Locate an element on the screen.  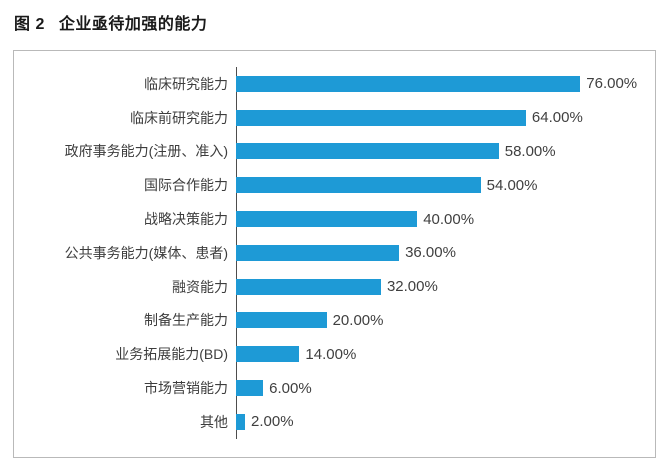
bar-row: 战略决策能力 40.00% is located at coordinates (334, 219).